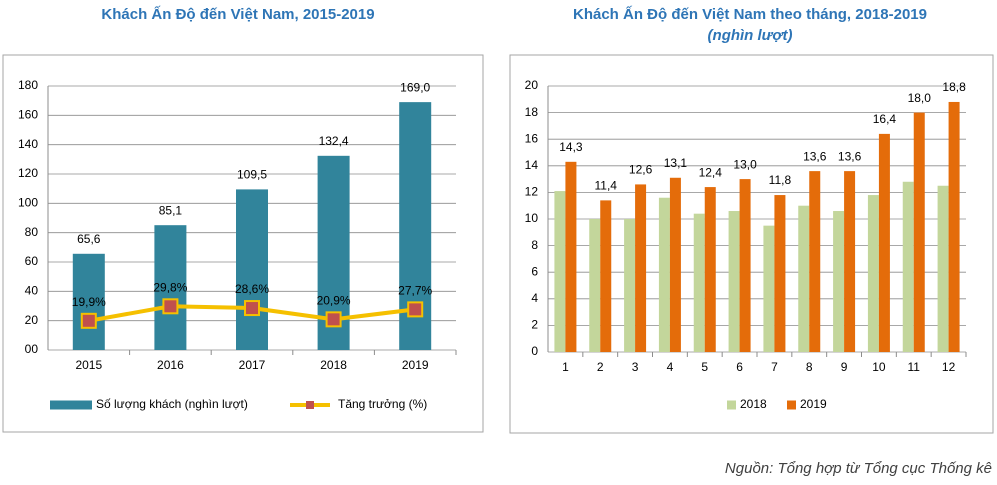 The image size is (997, 485). What do you see at coordinates (532, 112) in the screenshot?
I see `y-tick-label: 18` at bounding box center [532, 112].